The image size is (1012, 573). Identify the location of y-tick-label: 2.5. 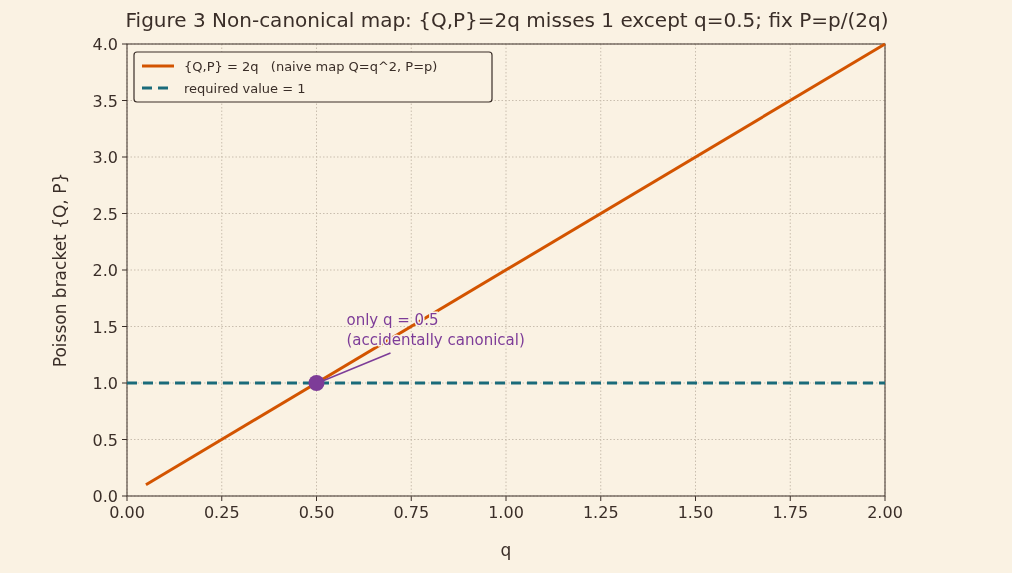
(105, 214).